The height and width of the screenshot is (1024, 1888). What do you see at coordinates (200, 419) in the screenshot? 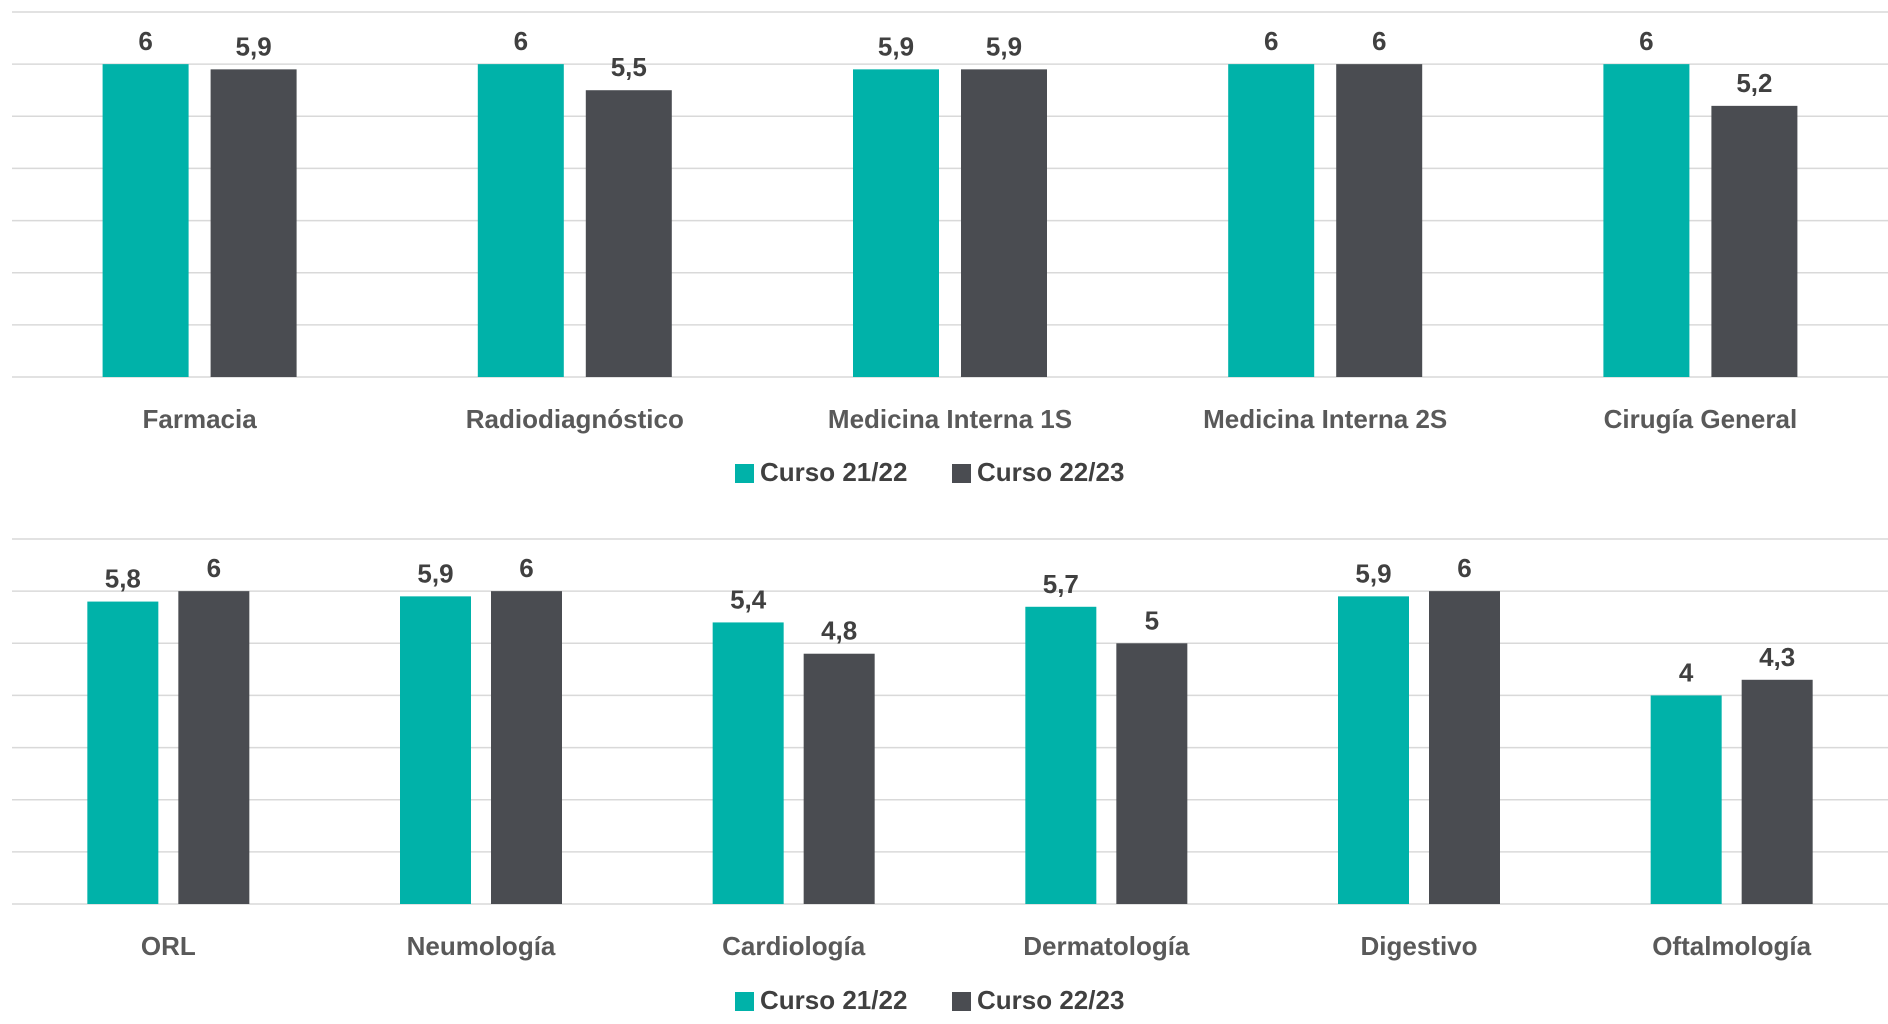
I see `chart1-category-label: Farmacia` at bounding box center [200, 419].